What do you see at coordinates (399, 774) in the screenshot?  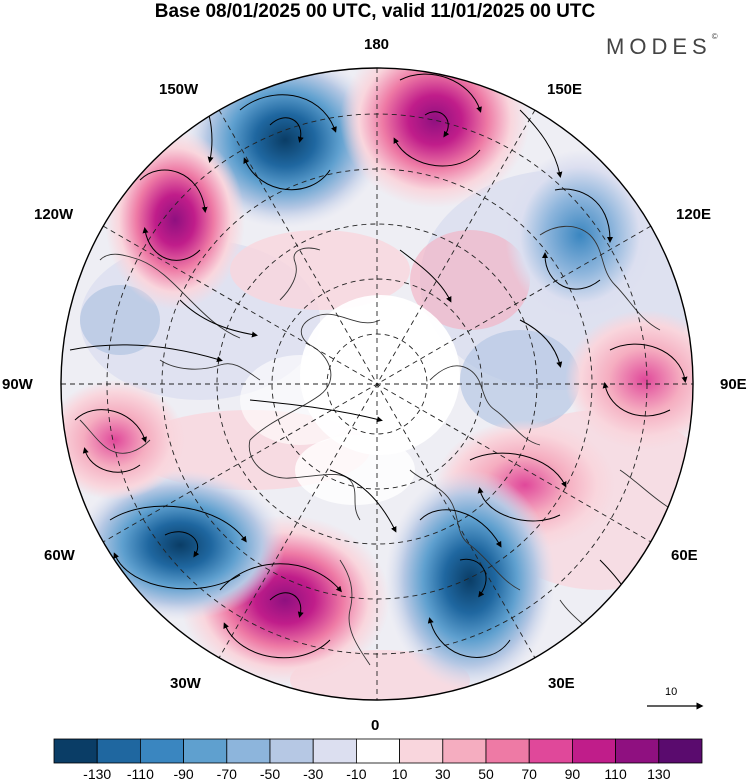 I see `colorbar-tick-label: 10` at bounding box center [399, 774].